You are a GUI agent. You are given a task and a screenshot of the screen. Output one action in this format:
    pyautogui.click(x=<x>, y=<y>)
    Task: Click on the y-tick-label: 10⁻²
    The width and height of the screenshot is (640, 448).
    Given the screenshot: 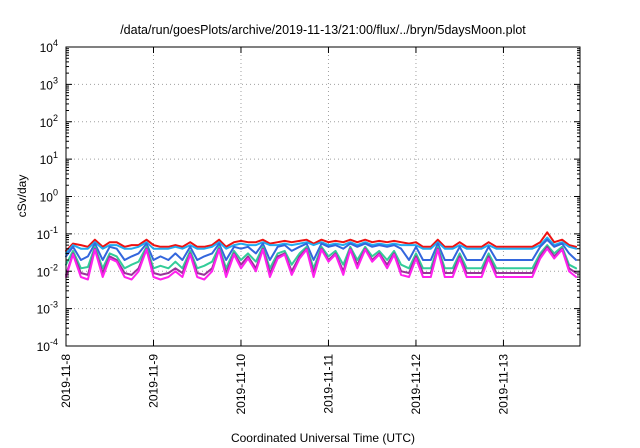 What is the action you would take?
    pyautogui.click(x=47, y=270)
    